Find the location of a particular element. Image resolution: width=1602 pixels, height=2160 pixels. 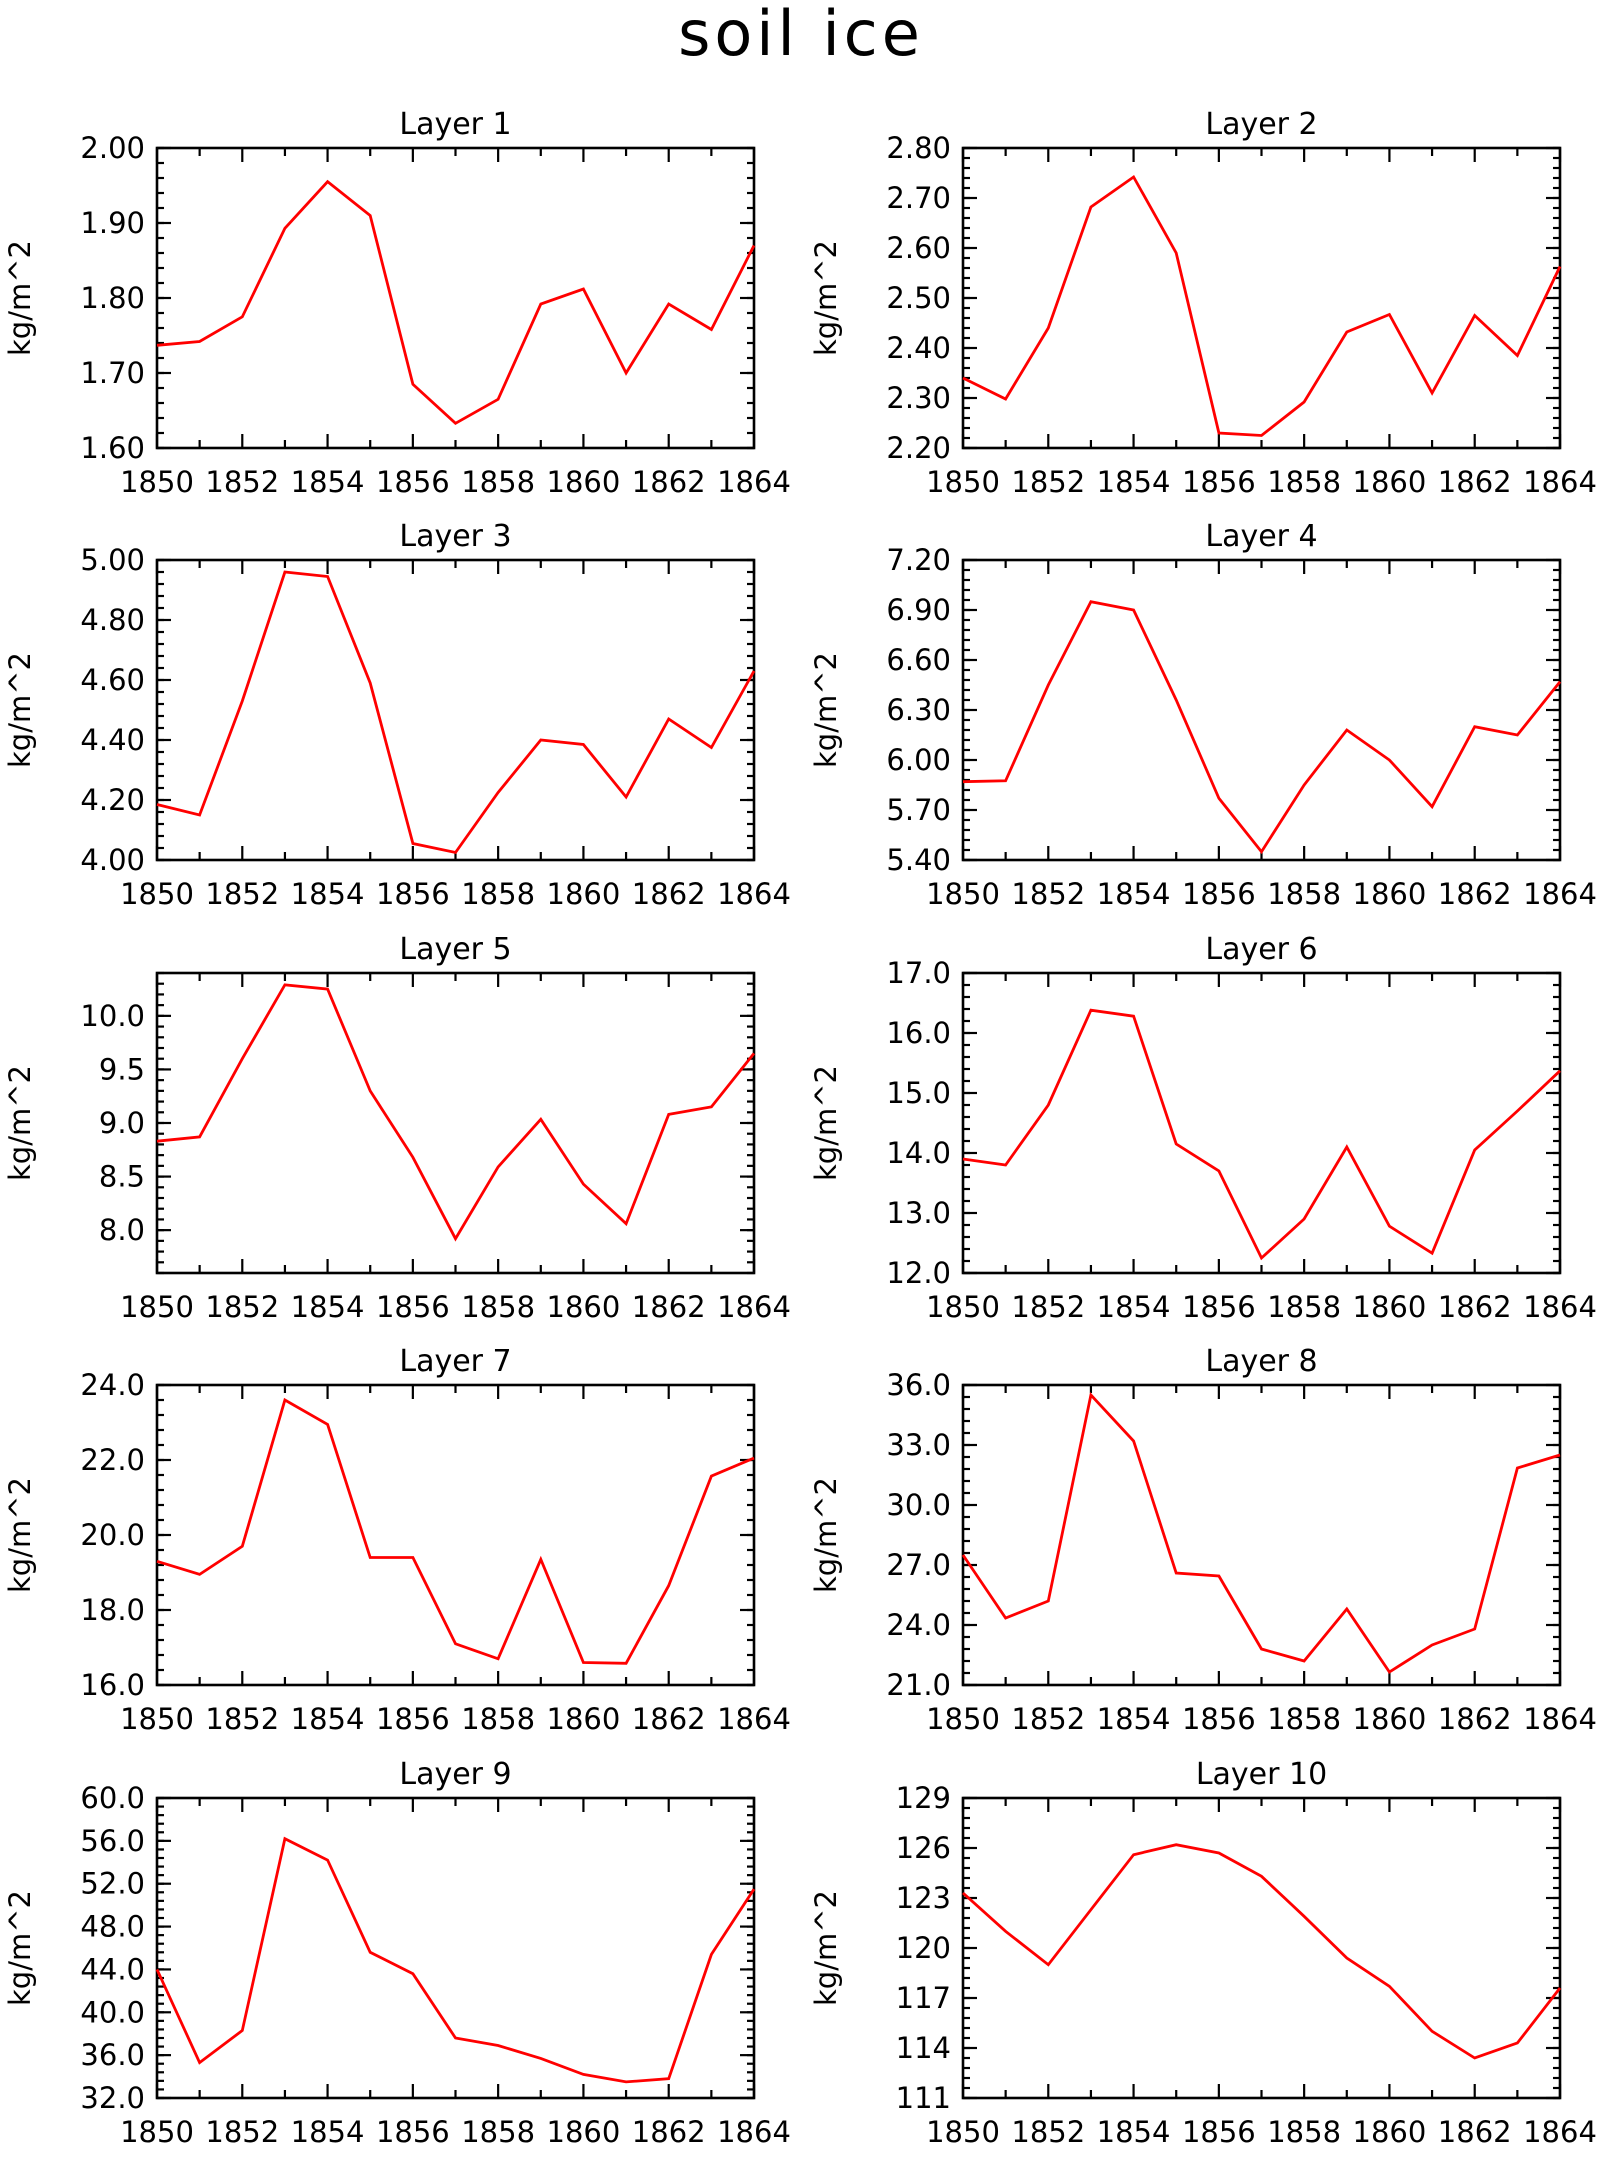

layer-8-x-tick-label: 1860 is located at coordinates (1390, 1719).